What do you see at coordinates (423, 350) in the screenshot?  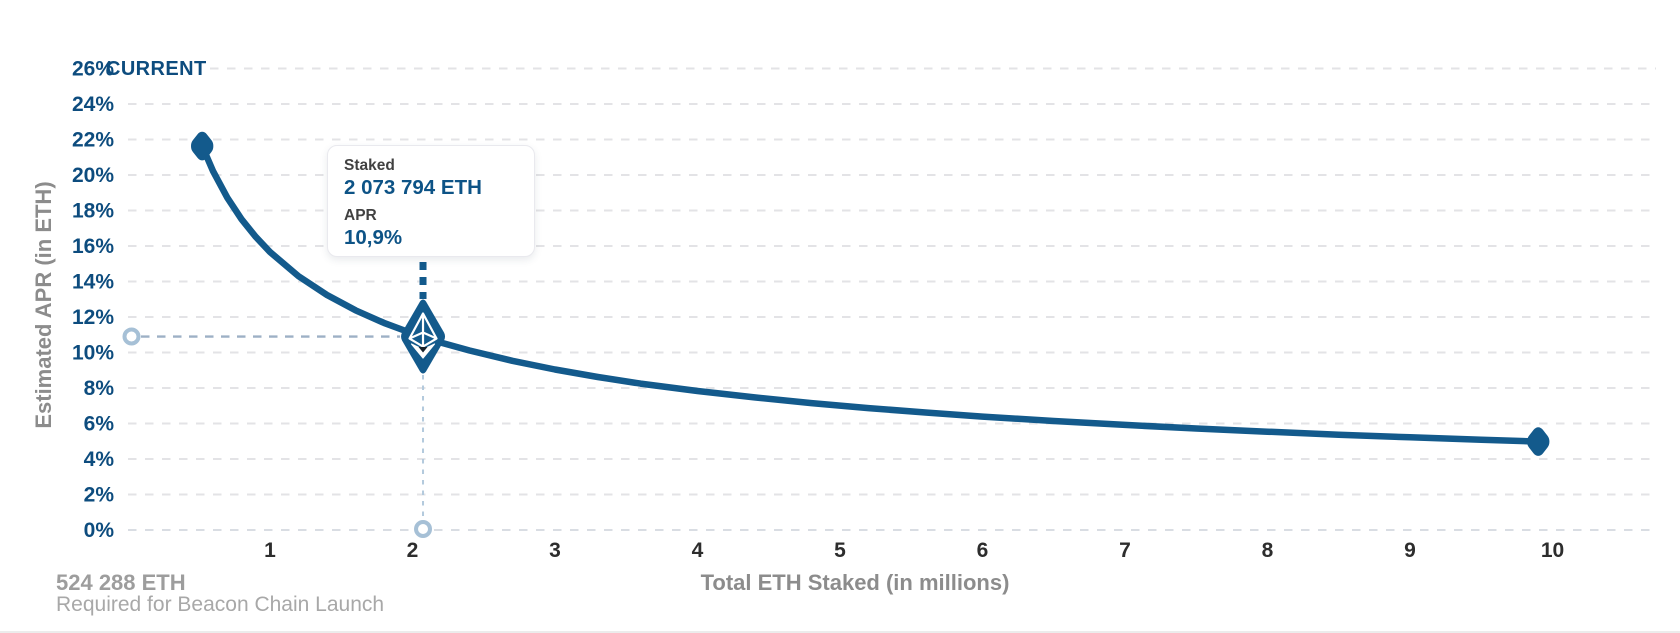 I see `eth-logo-notch-icon` at bounding box center [423, 350].